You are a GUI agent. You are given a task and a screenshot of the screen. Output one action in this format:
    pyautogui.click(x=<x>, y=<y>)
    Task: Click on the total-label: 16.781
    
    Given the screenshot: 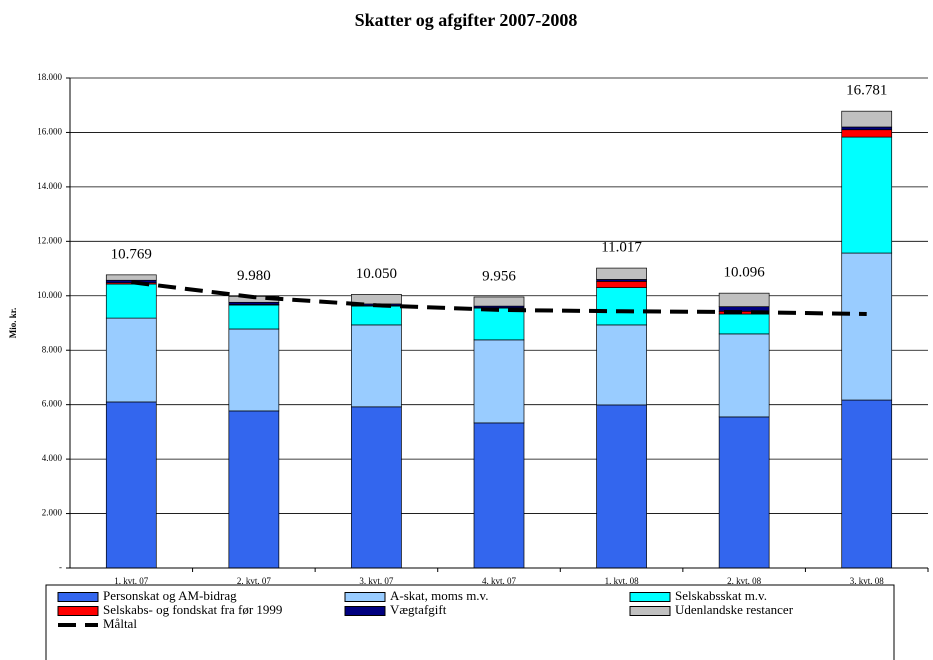 What is the action you would take?
    pyautogui.click(x=866, y=91)
    